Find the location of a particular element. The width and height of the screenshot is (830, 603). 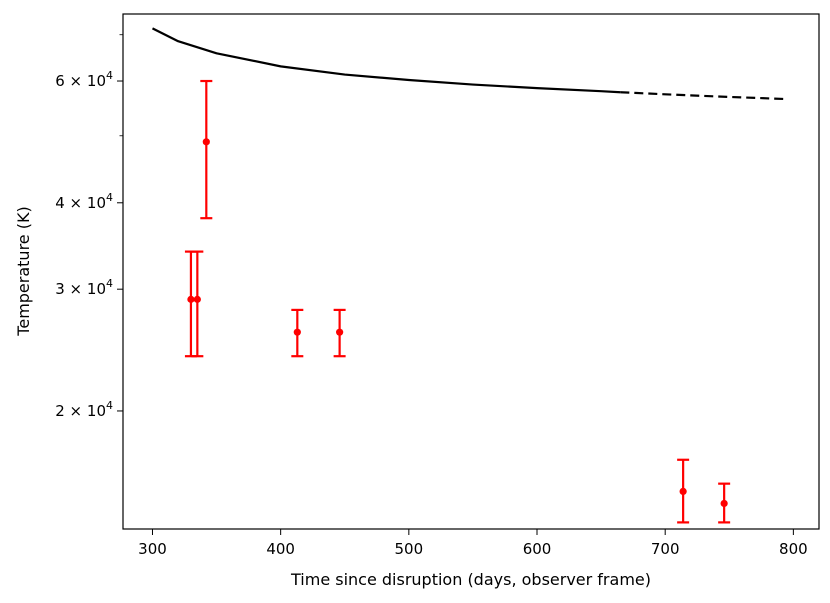

y-tick-label: 4 × 10⁴ is located at coordinates (84, 201).